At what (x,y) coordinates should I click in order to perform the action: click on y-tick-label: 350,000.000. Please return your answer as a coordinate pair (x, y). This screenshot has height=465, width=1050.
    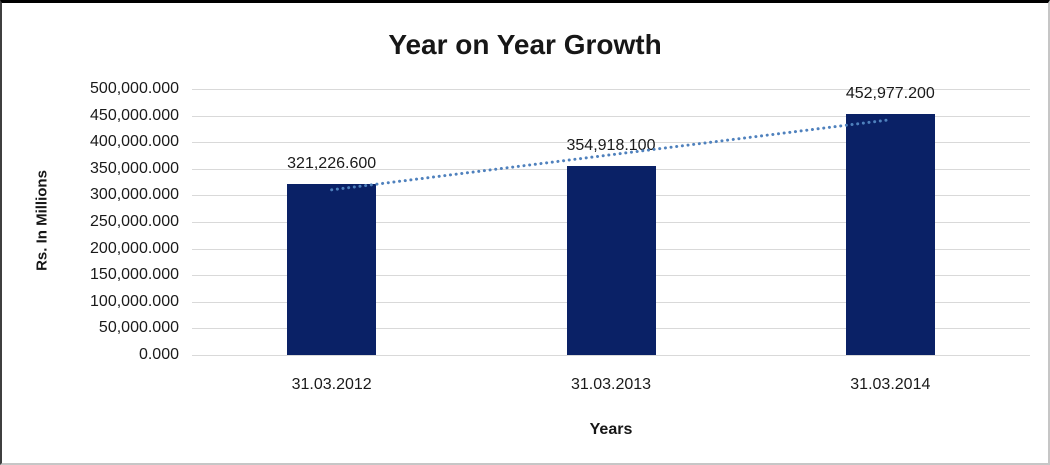
    Looking at the image, I should click on (134, 168).